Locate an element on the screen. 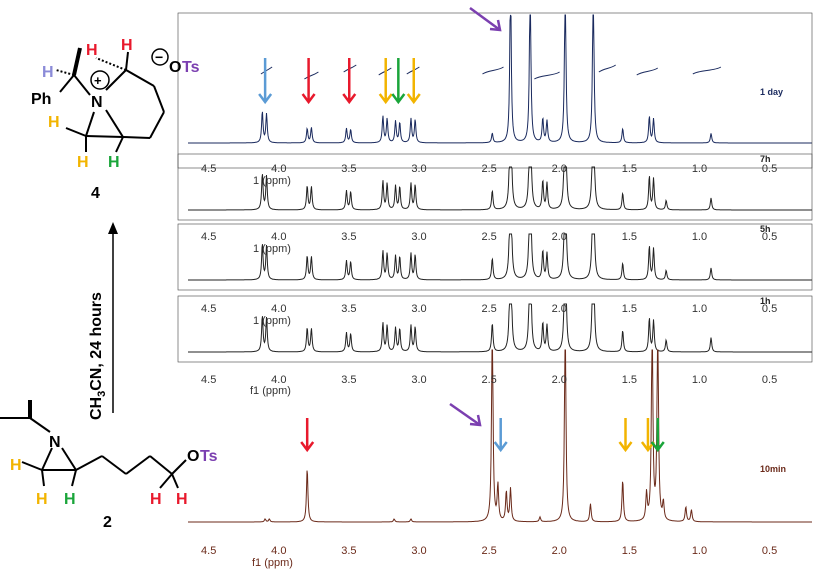  reaction-label: CH3CN, 24 hours is located at coordinates (98, 356).